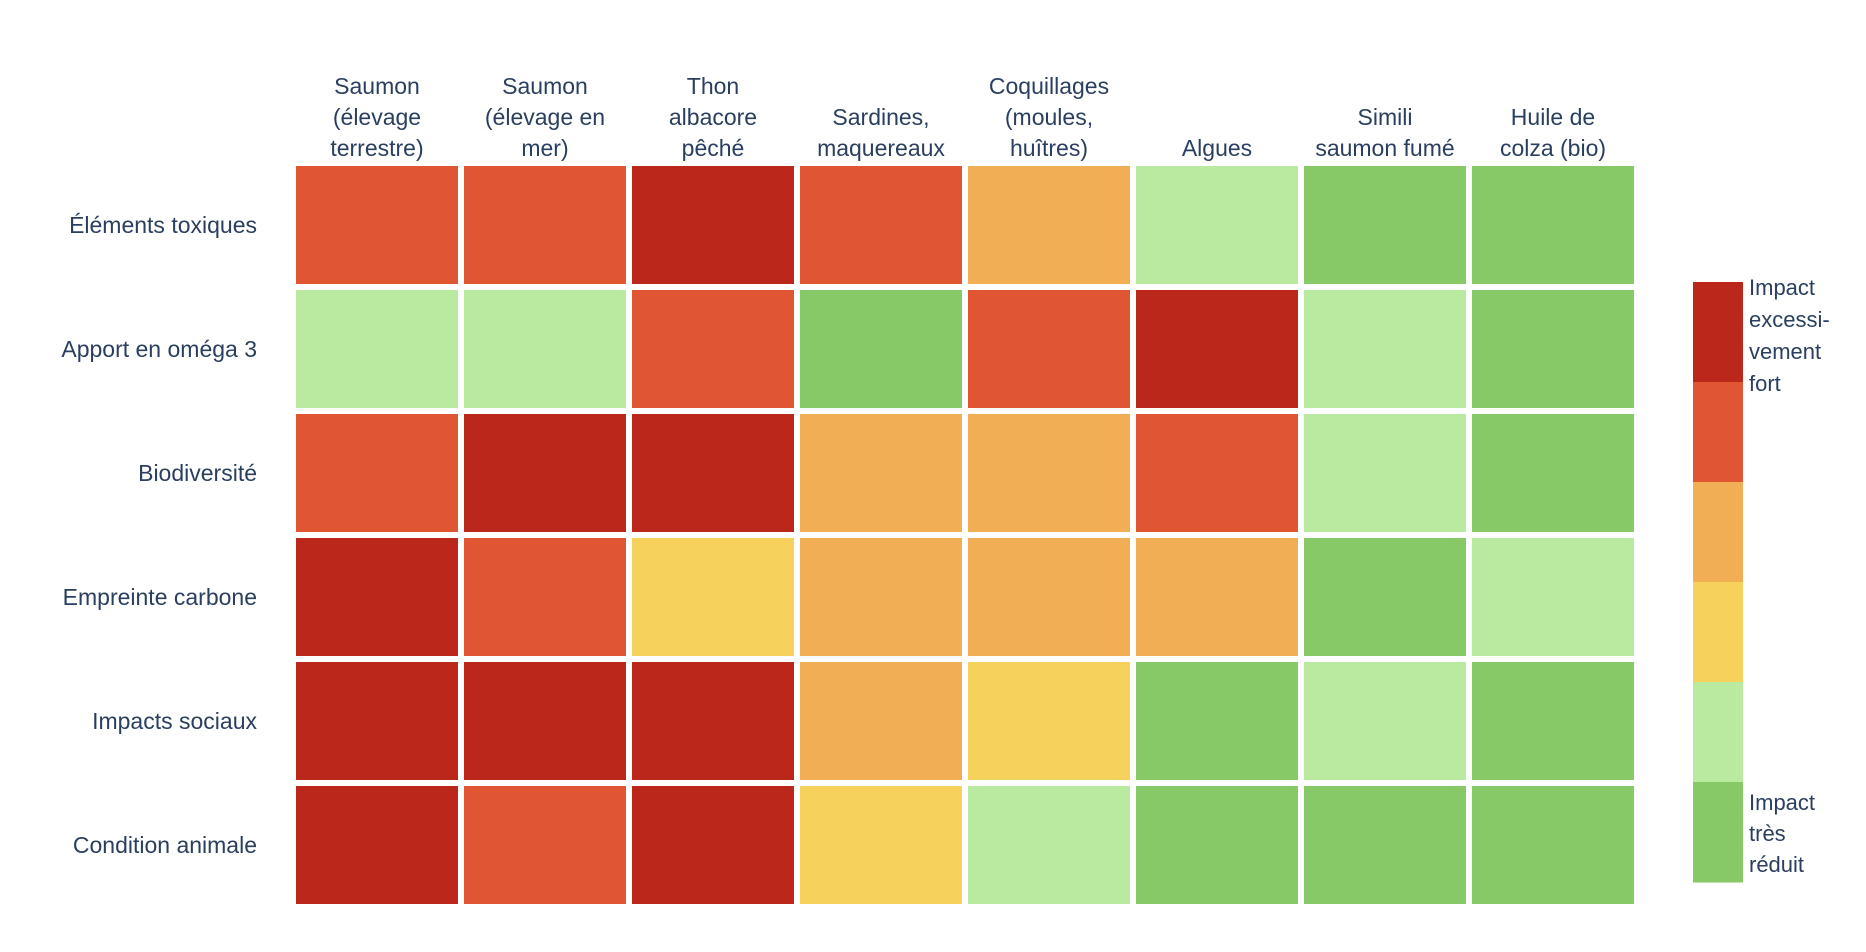 The height and width of the screenshot is (952, 1866). Describe the element at coordinates (376, 148) in the screenshot. I see `column-label: terrestre)` at that location.